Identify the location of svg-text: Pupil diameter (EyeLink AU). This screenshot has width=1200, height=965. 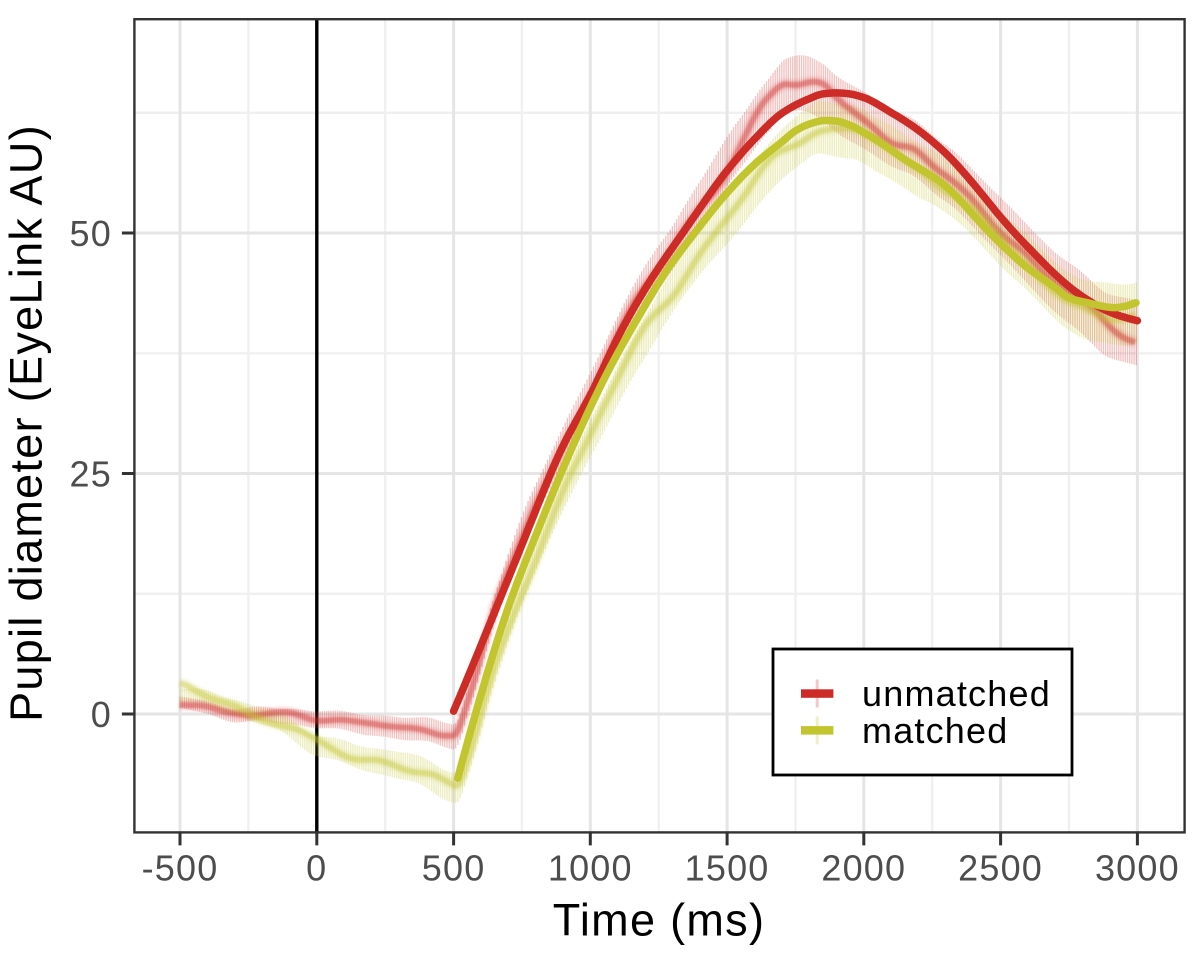
(26, 423).